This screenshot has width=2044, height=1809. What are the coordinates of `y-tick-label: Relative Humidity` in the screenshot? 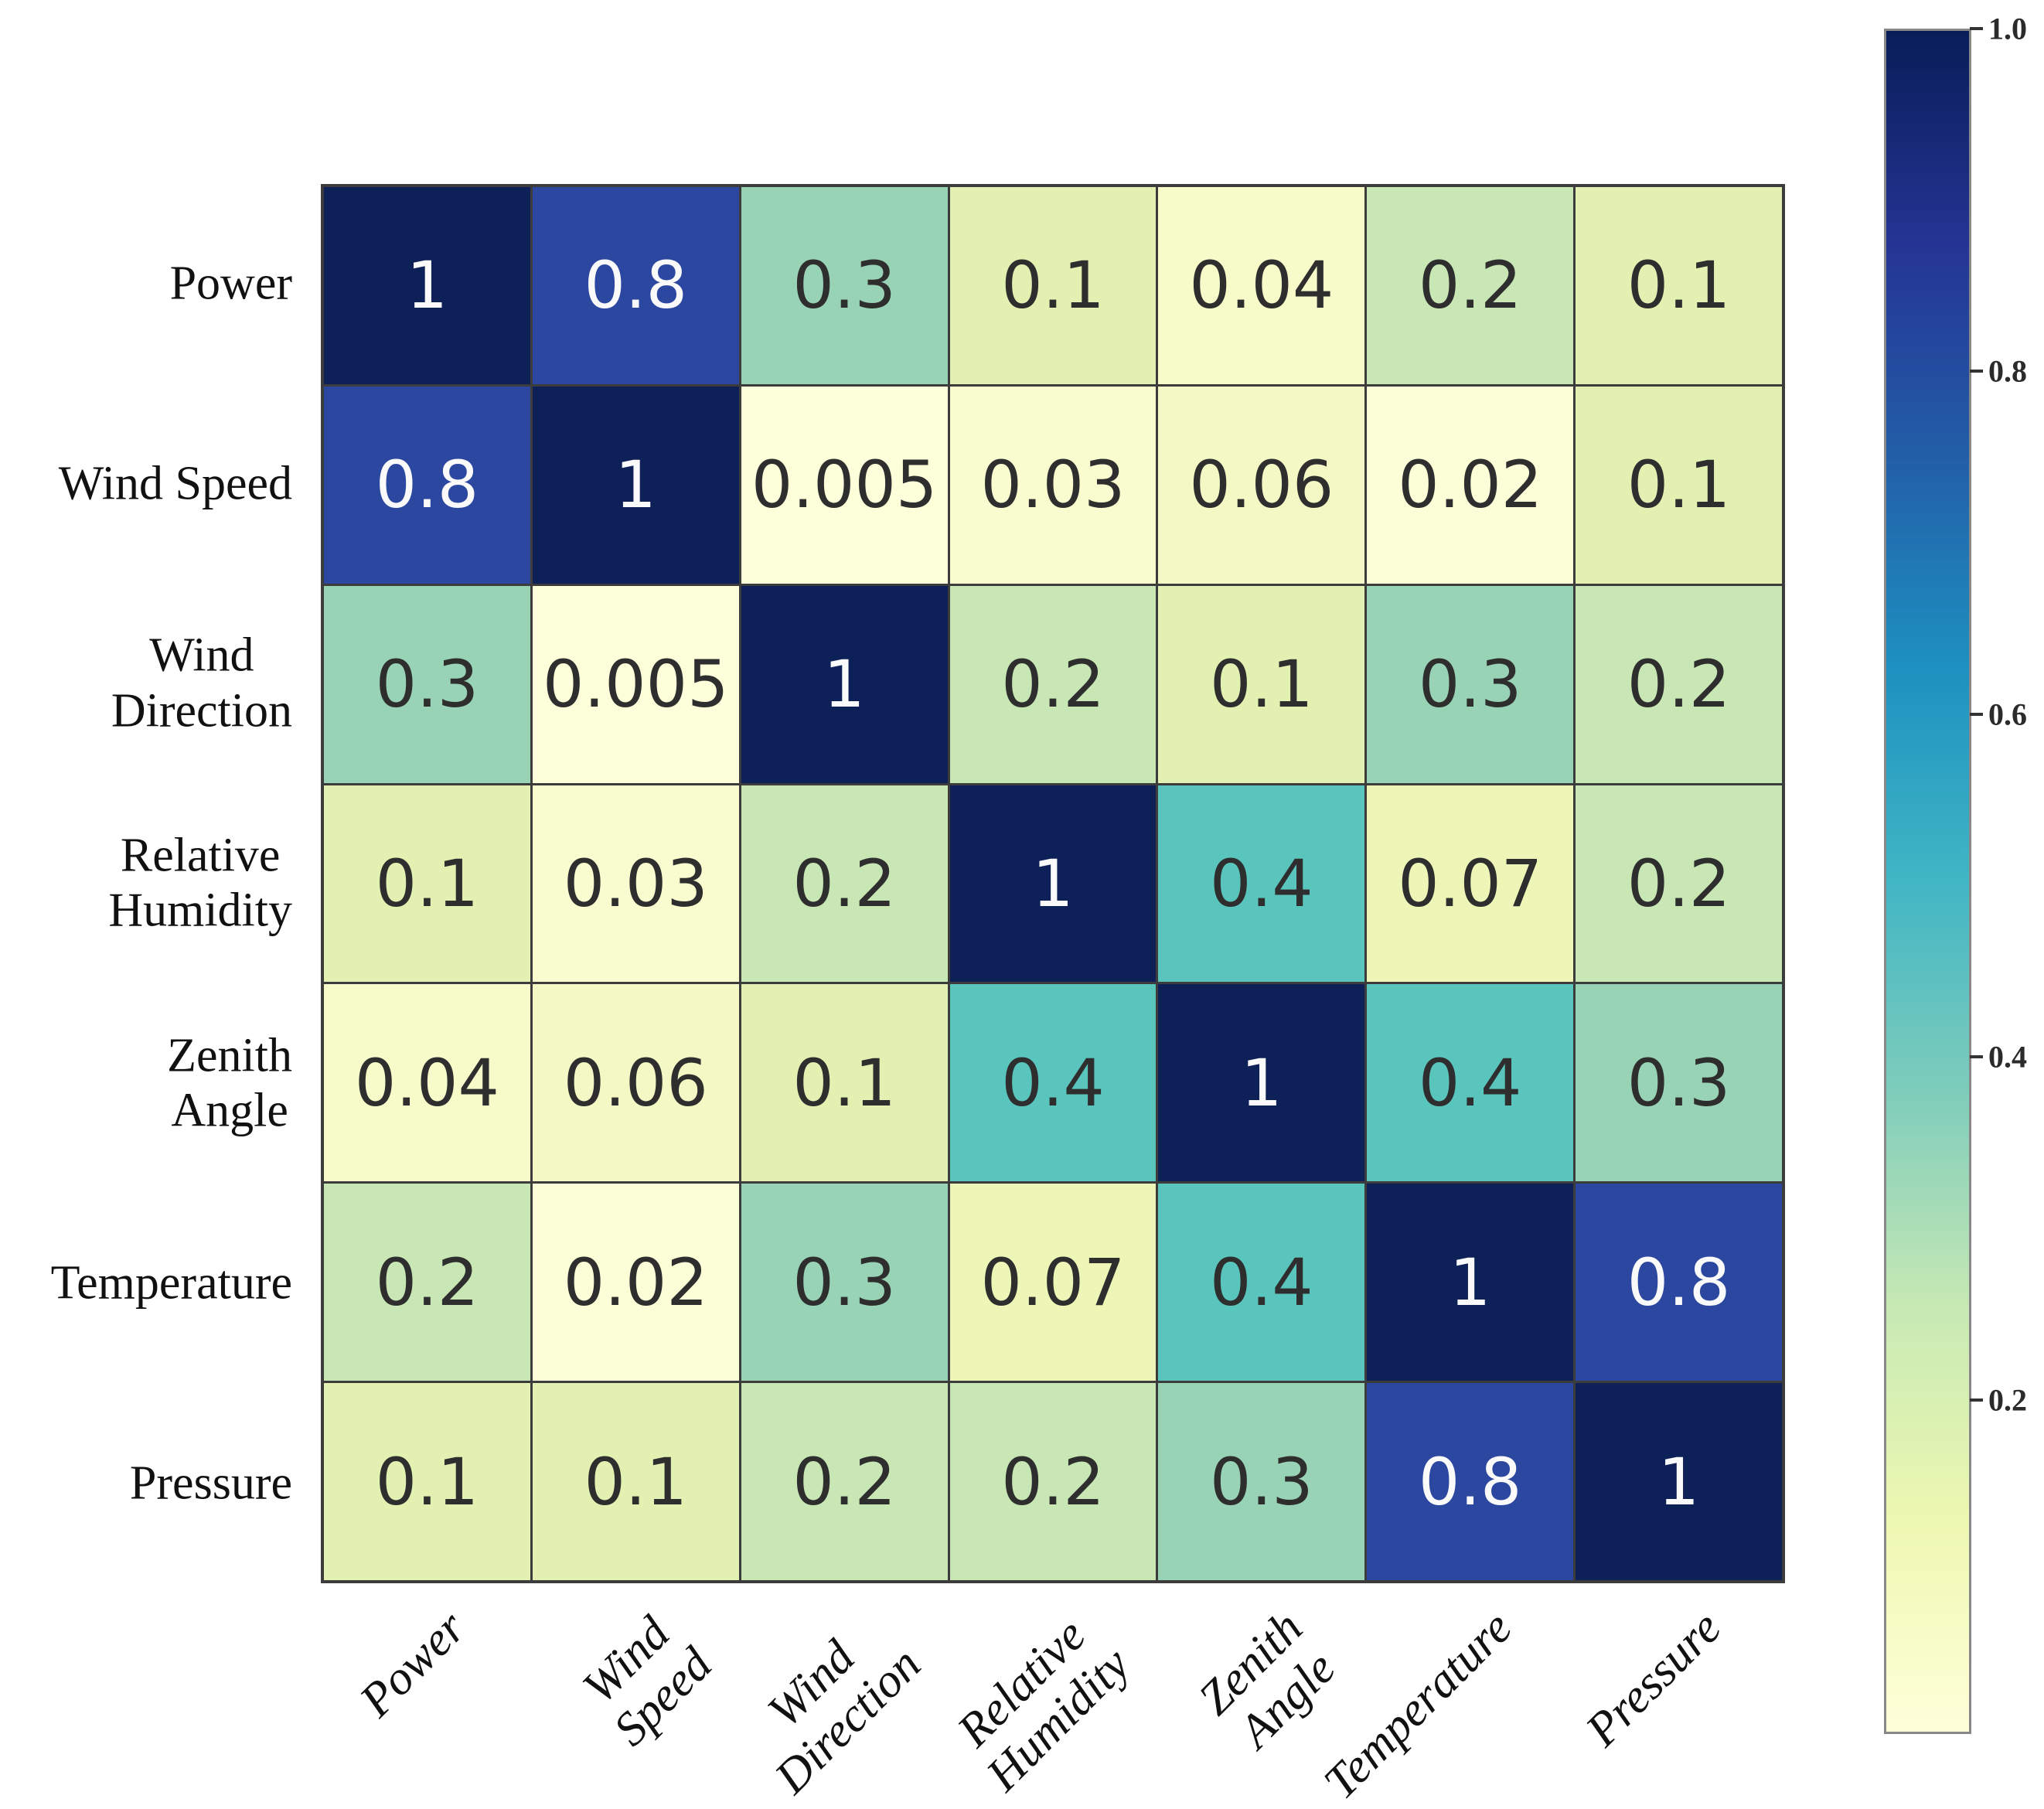 It's located at (200, 883).